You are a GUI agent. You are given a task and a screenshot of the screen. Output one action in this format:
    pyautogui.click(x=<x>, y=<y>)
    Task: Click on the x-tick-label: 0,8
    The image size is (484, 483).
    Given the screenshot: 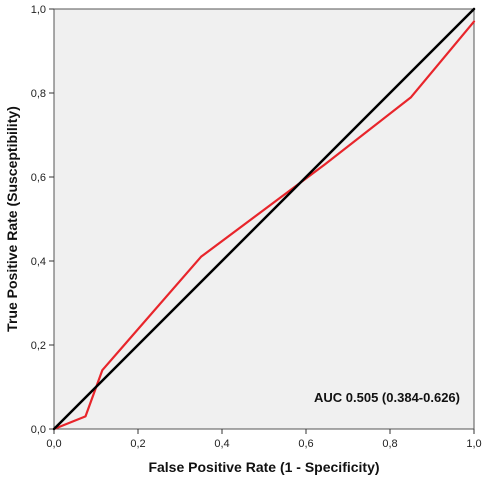 What is the action you would take?
    pyautogui.click(x=389, y=444)
    